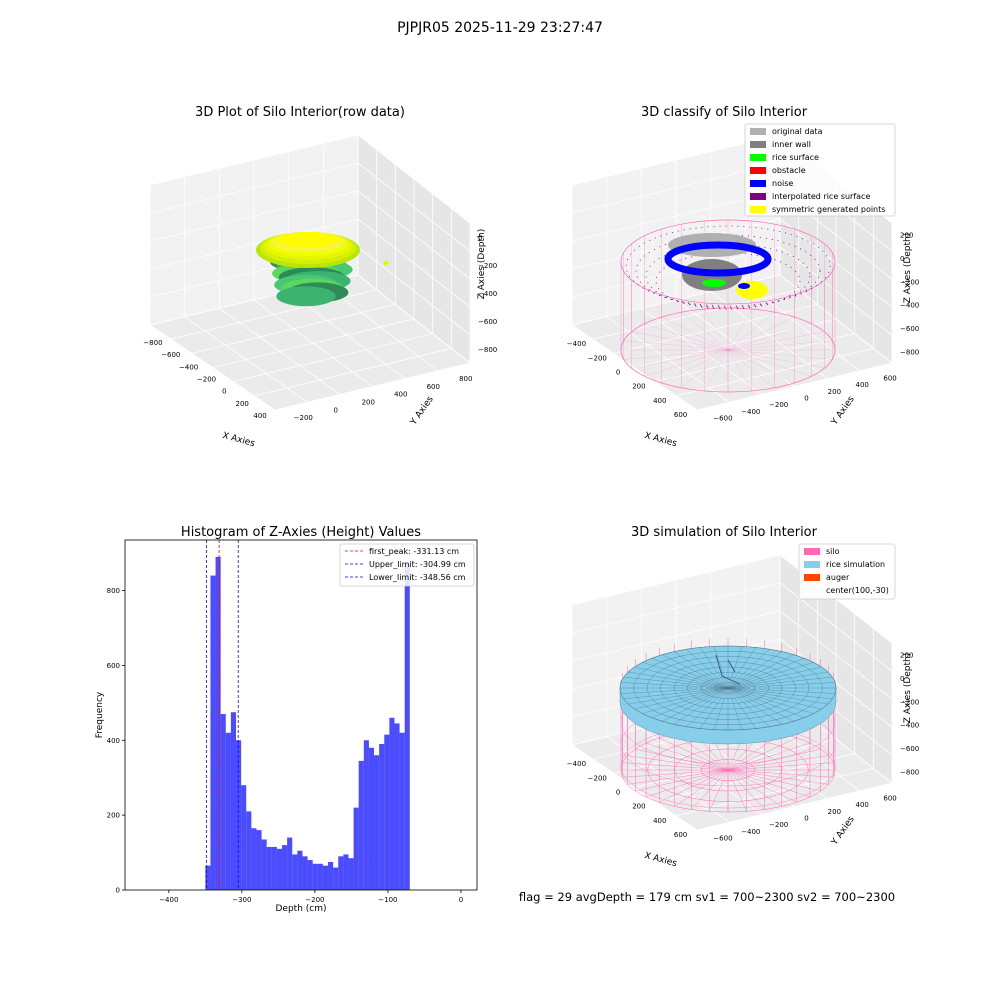 The width and height of the screenshot is (1000, 1000). Describe the element at coordinates (789, 170) in the screenshot. I see `legend-label: obstacle` at that location.